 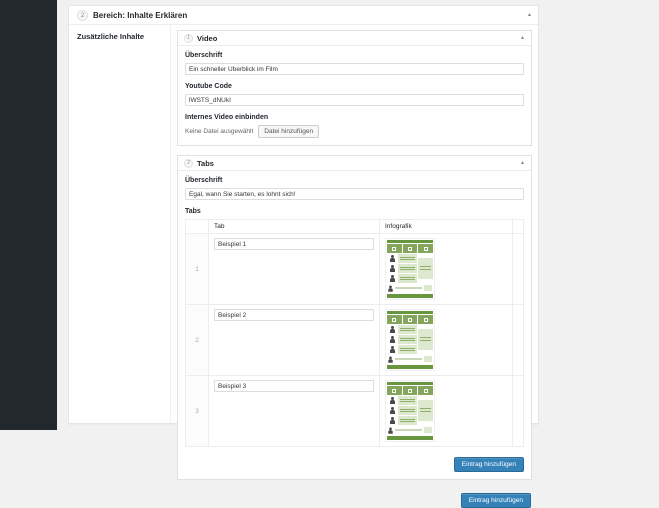 I want to click on row-drag-handle: 1, so click(x=197, y=269).